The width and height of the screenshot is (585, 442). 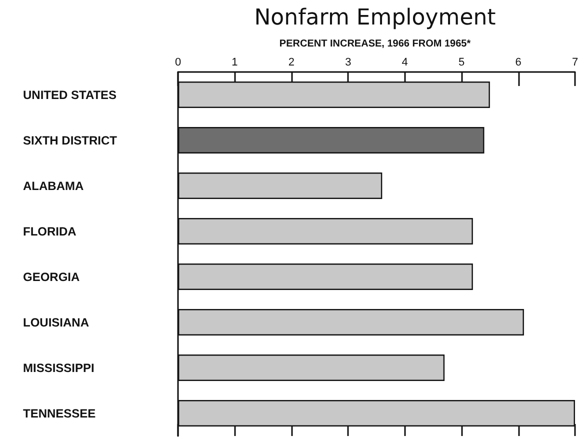 I want to click on y-tick-label: FLORIDA, so click(x=50, y=231).